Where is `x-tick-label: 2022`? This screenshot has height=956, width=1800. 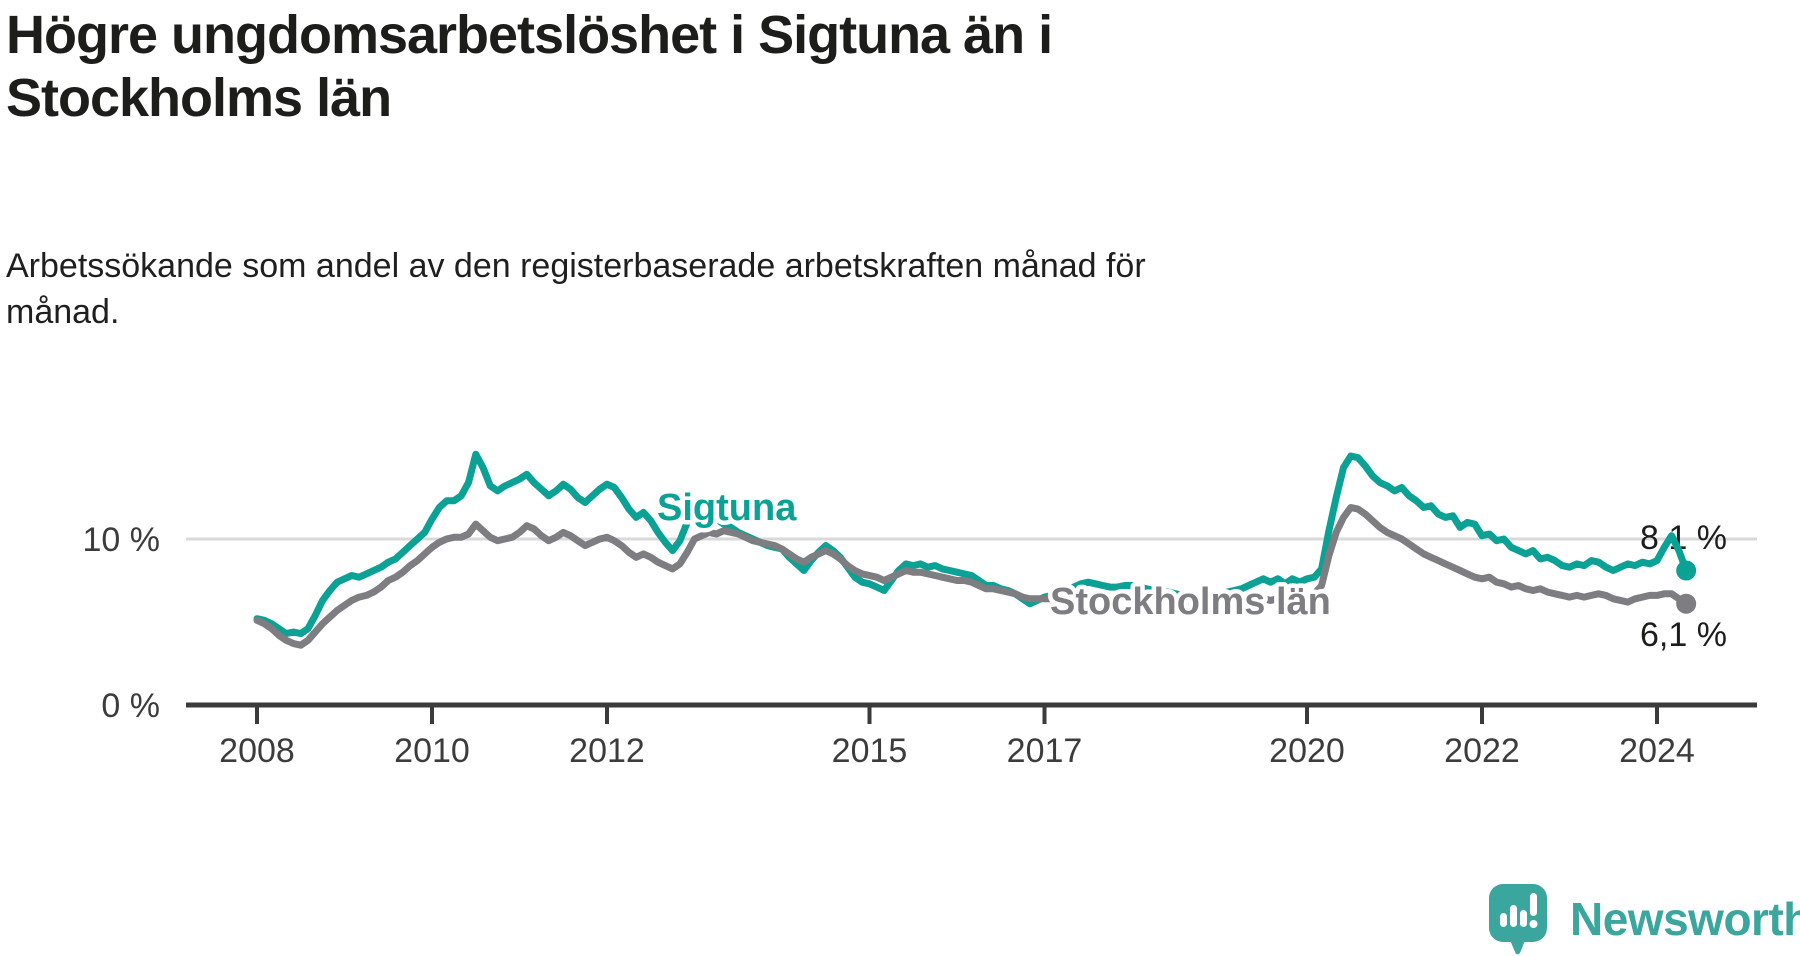
x-tick-label: 2022 is located at coordinates (1482, 751).